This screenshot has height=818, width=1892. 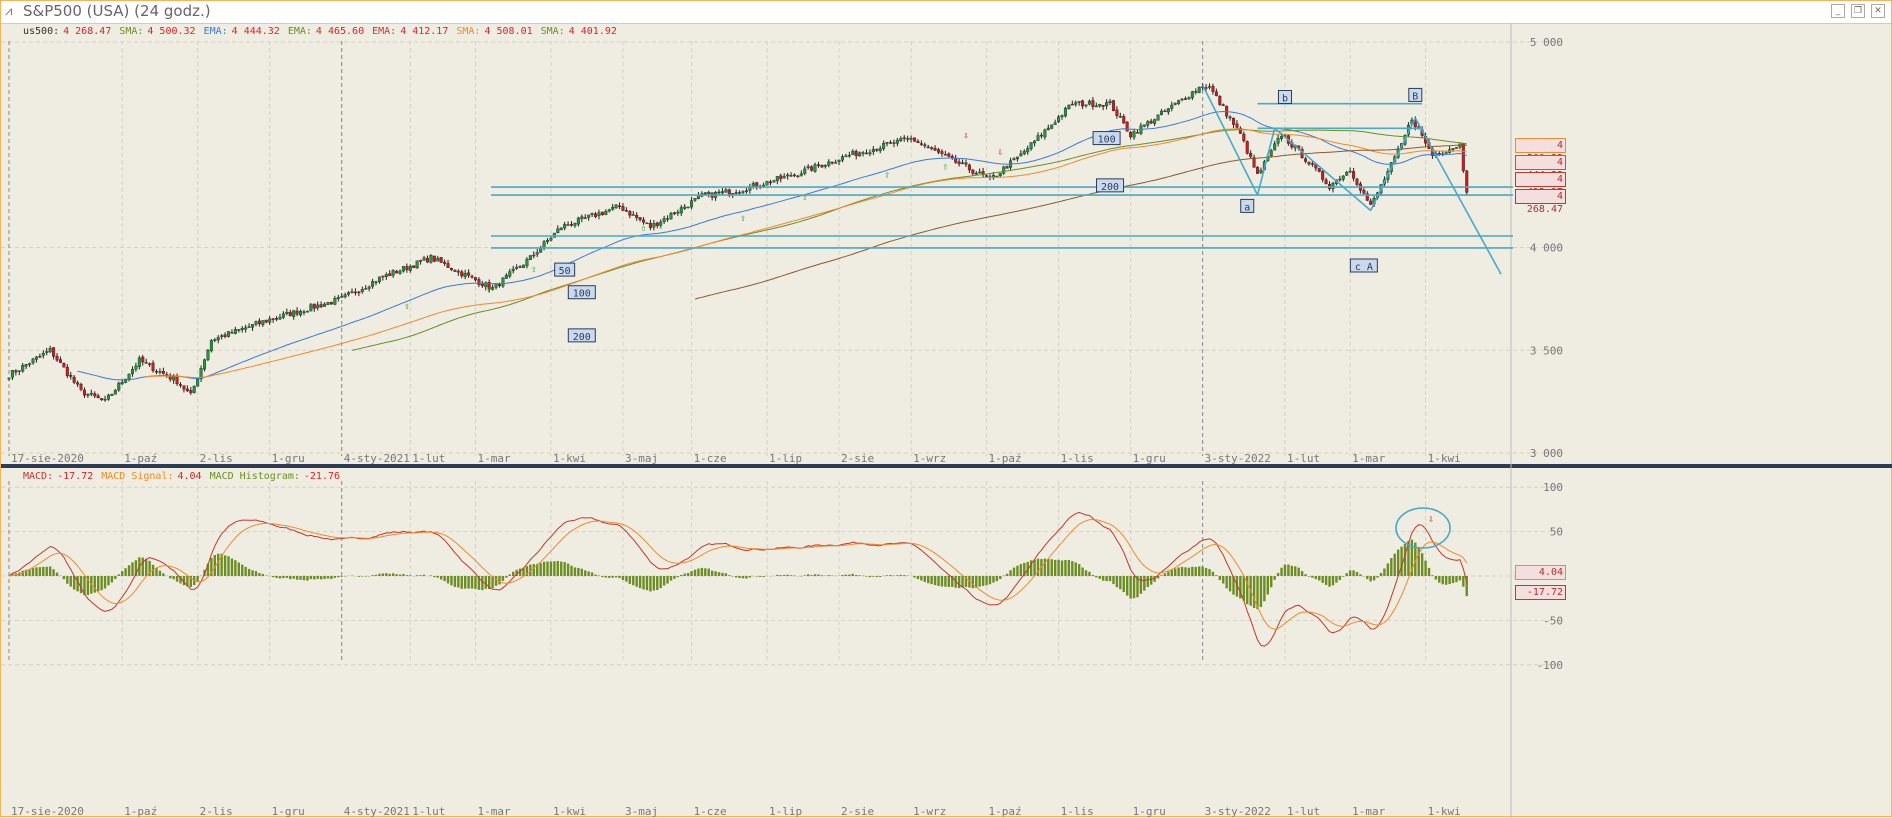 I want to click on date-tick-label: 1-lut, so click(x=428, y=458).